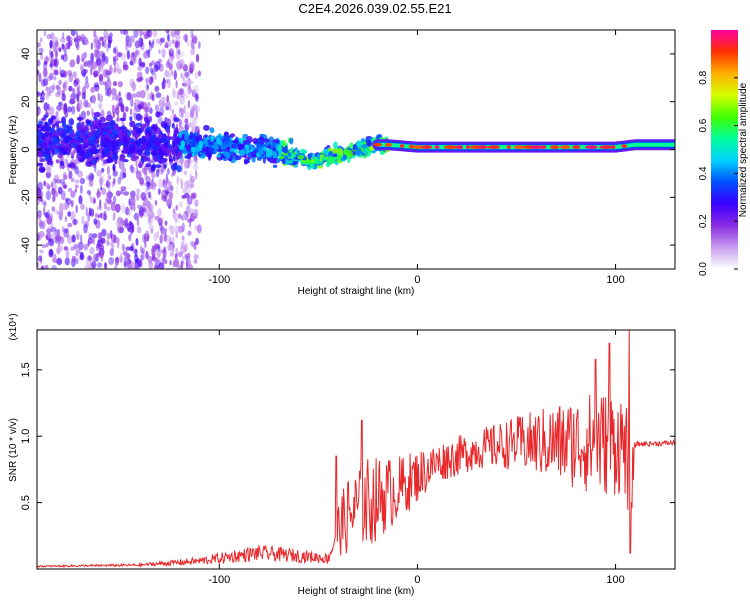 This screenshot has height=600, width=750. I want to click on x-tick-label: 100, so click(615, 580).